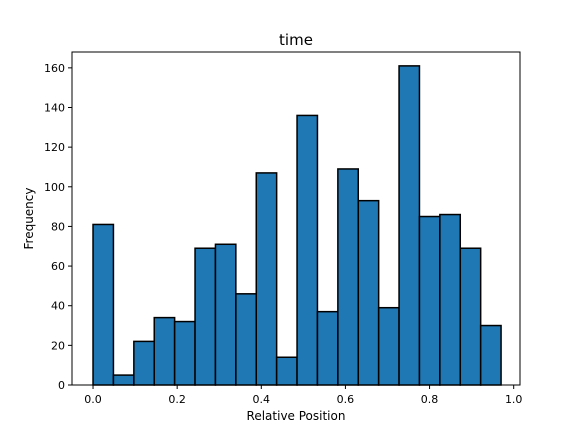  Describe the element at coordinates (58, 306) in the screenshot. I see `y-tick-label: 40` at that location.